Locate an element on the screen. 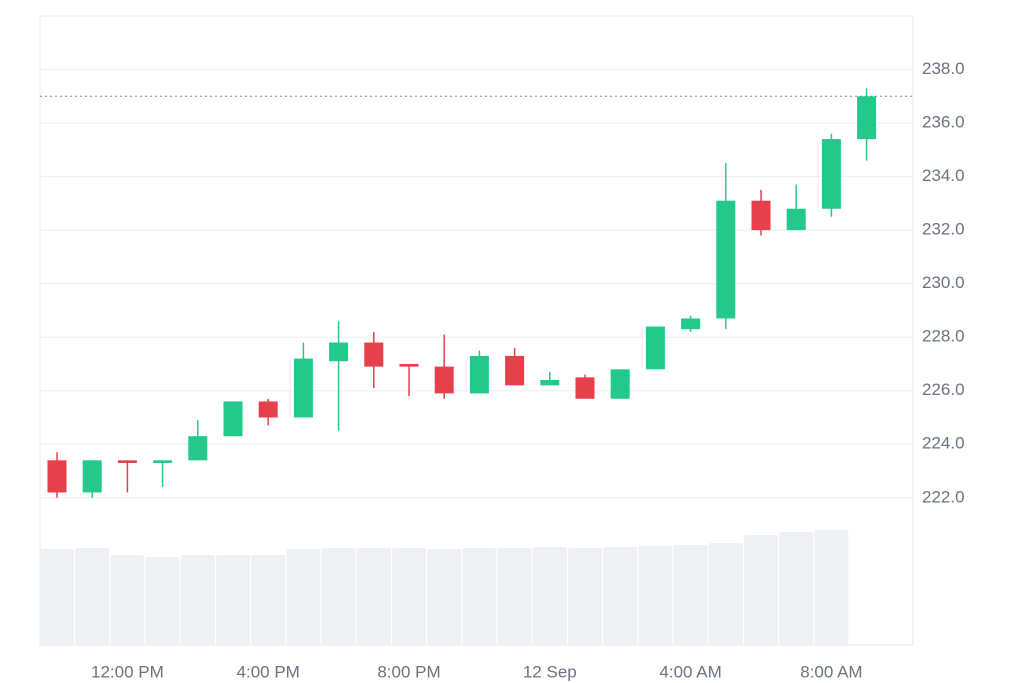 The height and width of the screenshot is (683, 1024). y-tick-label: 222.0 is located at coordinates (943, 496).